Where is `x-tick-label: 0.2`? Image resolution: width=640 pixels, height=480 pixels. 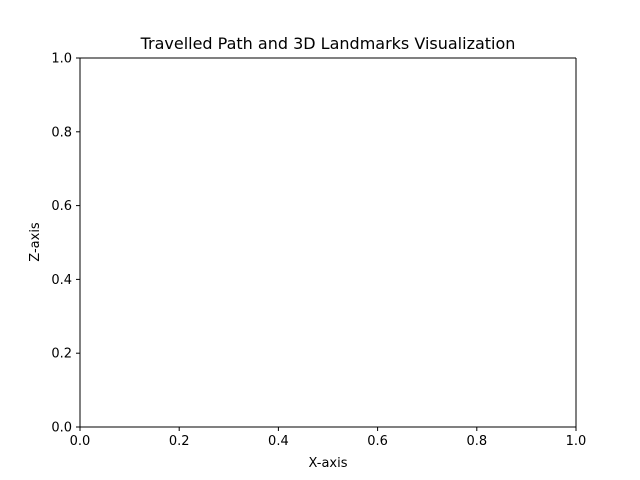 x-tick-label: 0.2 is located at coordinates (179, 441).